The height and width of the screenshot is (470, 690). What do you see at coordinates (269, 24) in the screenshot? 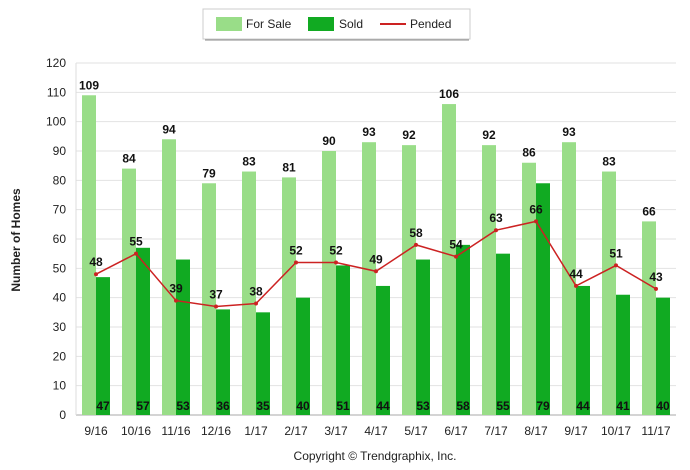
I see `legend-label-for-sale: For Sale` at bounding box center [269, 24].